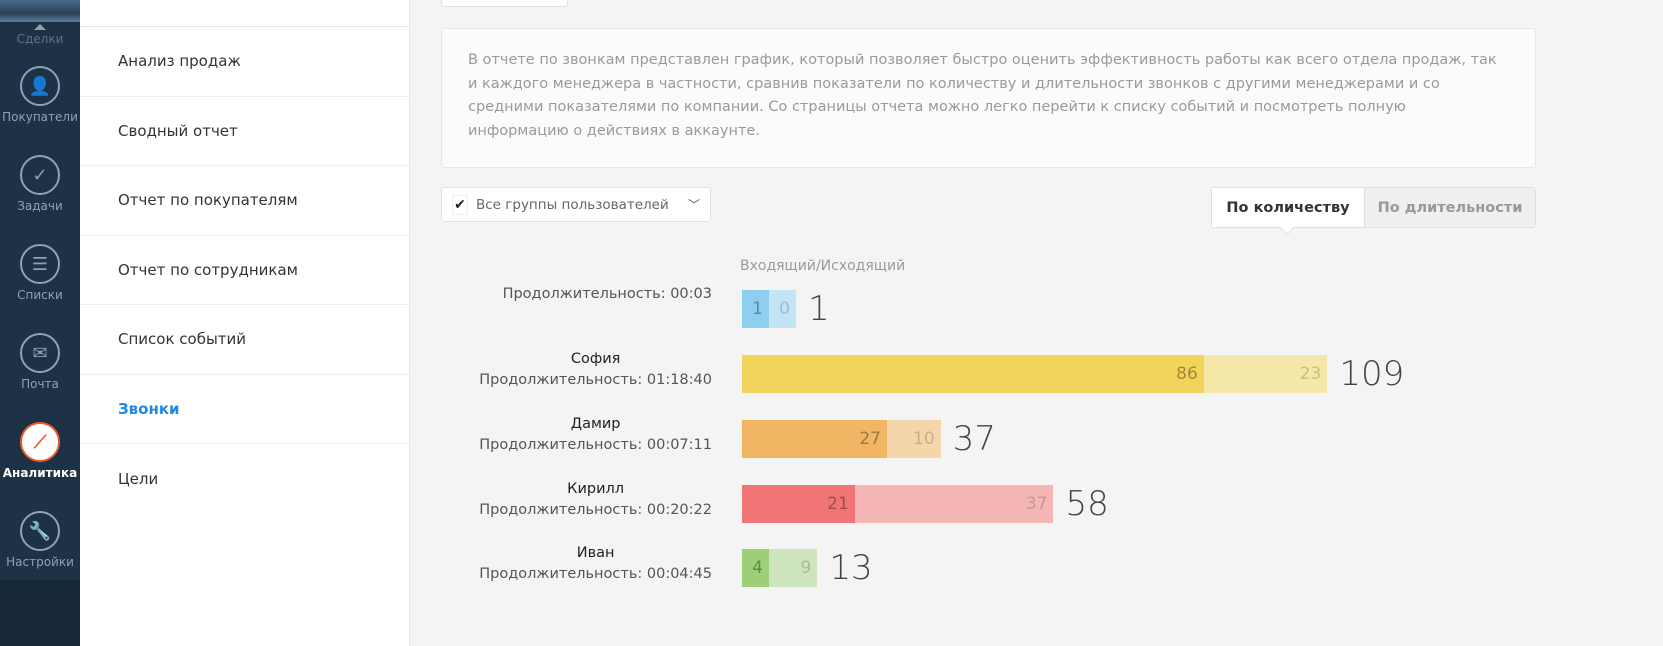 The height and width of the screenshot is (646, 1663). I want to click on submenu-item: Цели, so click(138, 478).